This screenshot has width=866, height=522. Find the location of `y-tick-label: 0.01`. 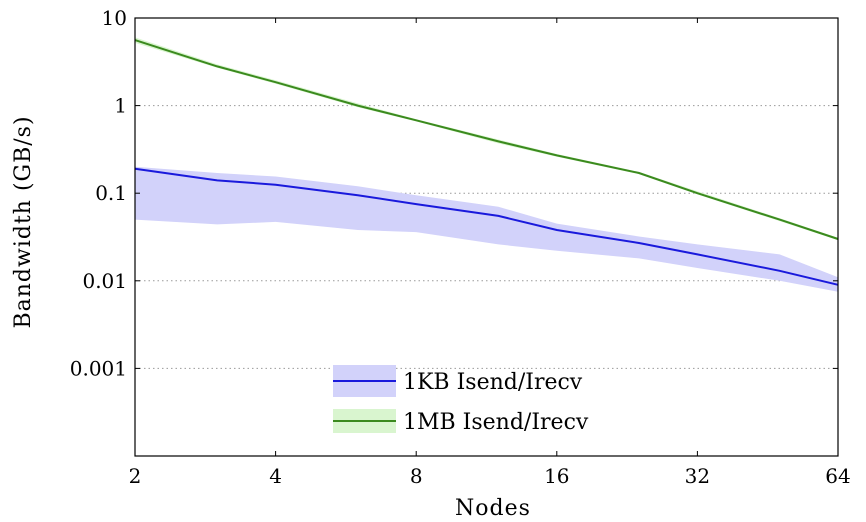

y-tick-label: 0.01 is located at coordinates (104, 281).